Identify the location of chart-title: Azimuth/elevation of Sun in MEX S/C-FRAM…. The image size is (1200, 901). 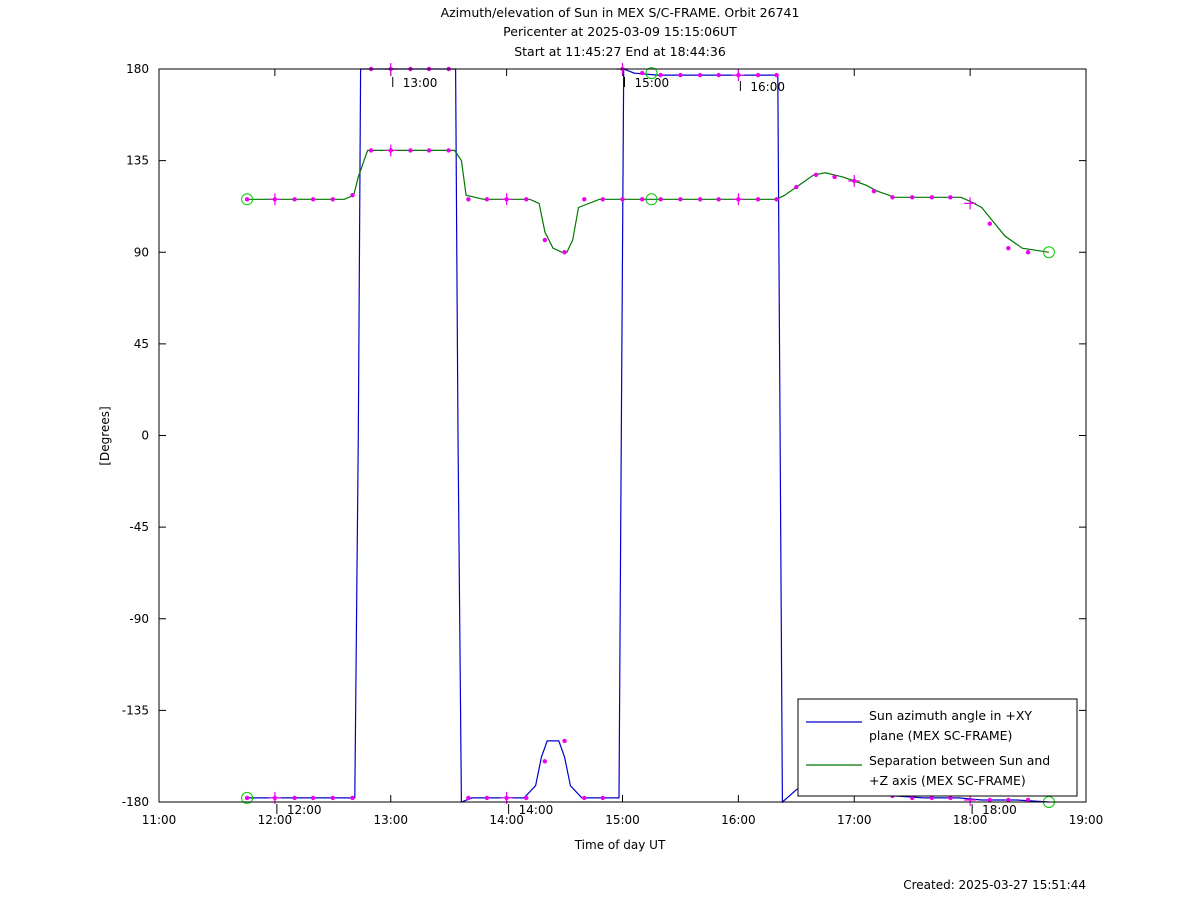
(620, 32).